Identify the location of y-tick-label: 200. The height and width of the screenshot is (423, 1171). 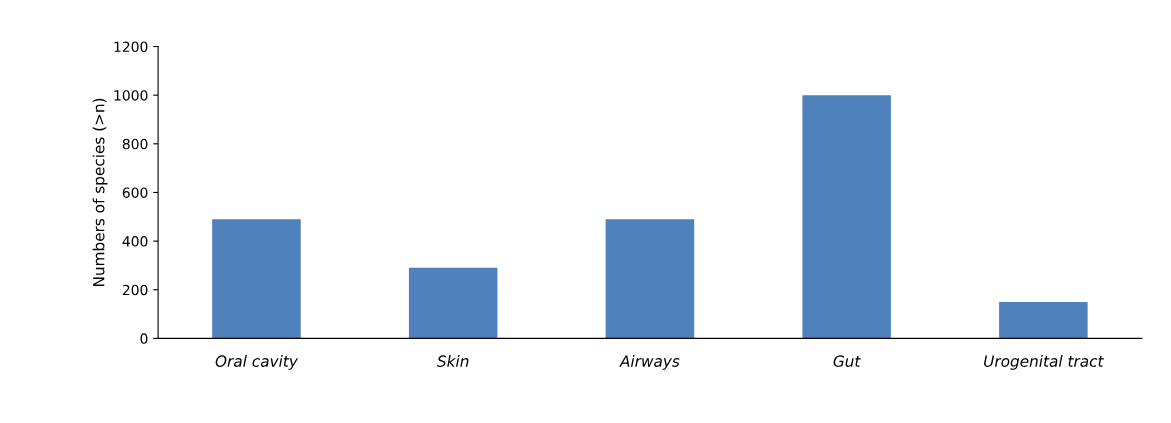
(135, 290).